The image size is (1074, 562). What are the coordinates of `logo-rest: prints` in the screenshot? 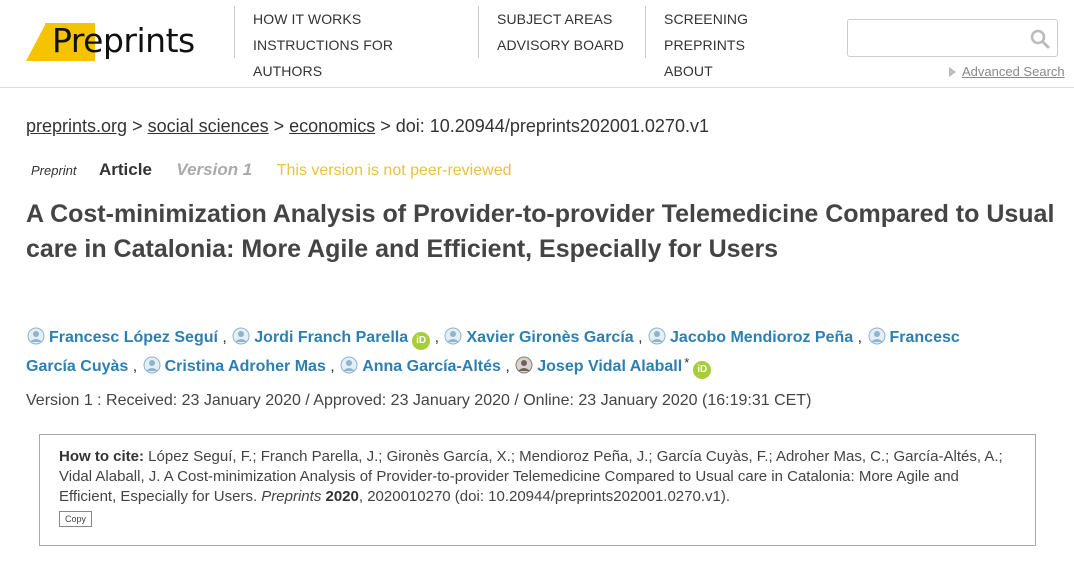 It's located at (148, 40).